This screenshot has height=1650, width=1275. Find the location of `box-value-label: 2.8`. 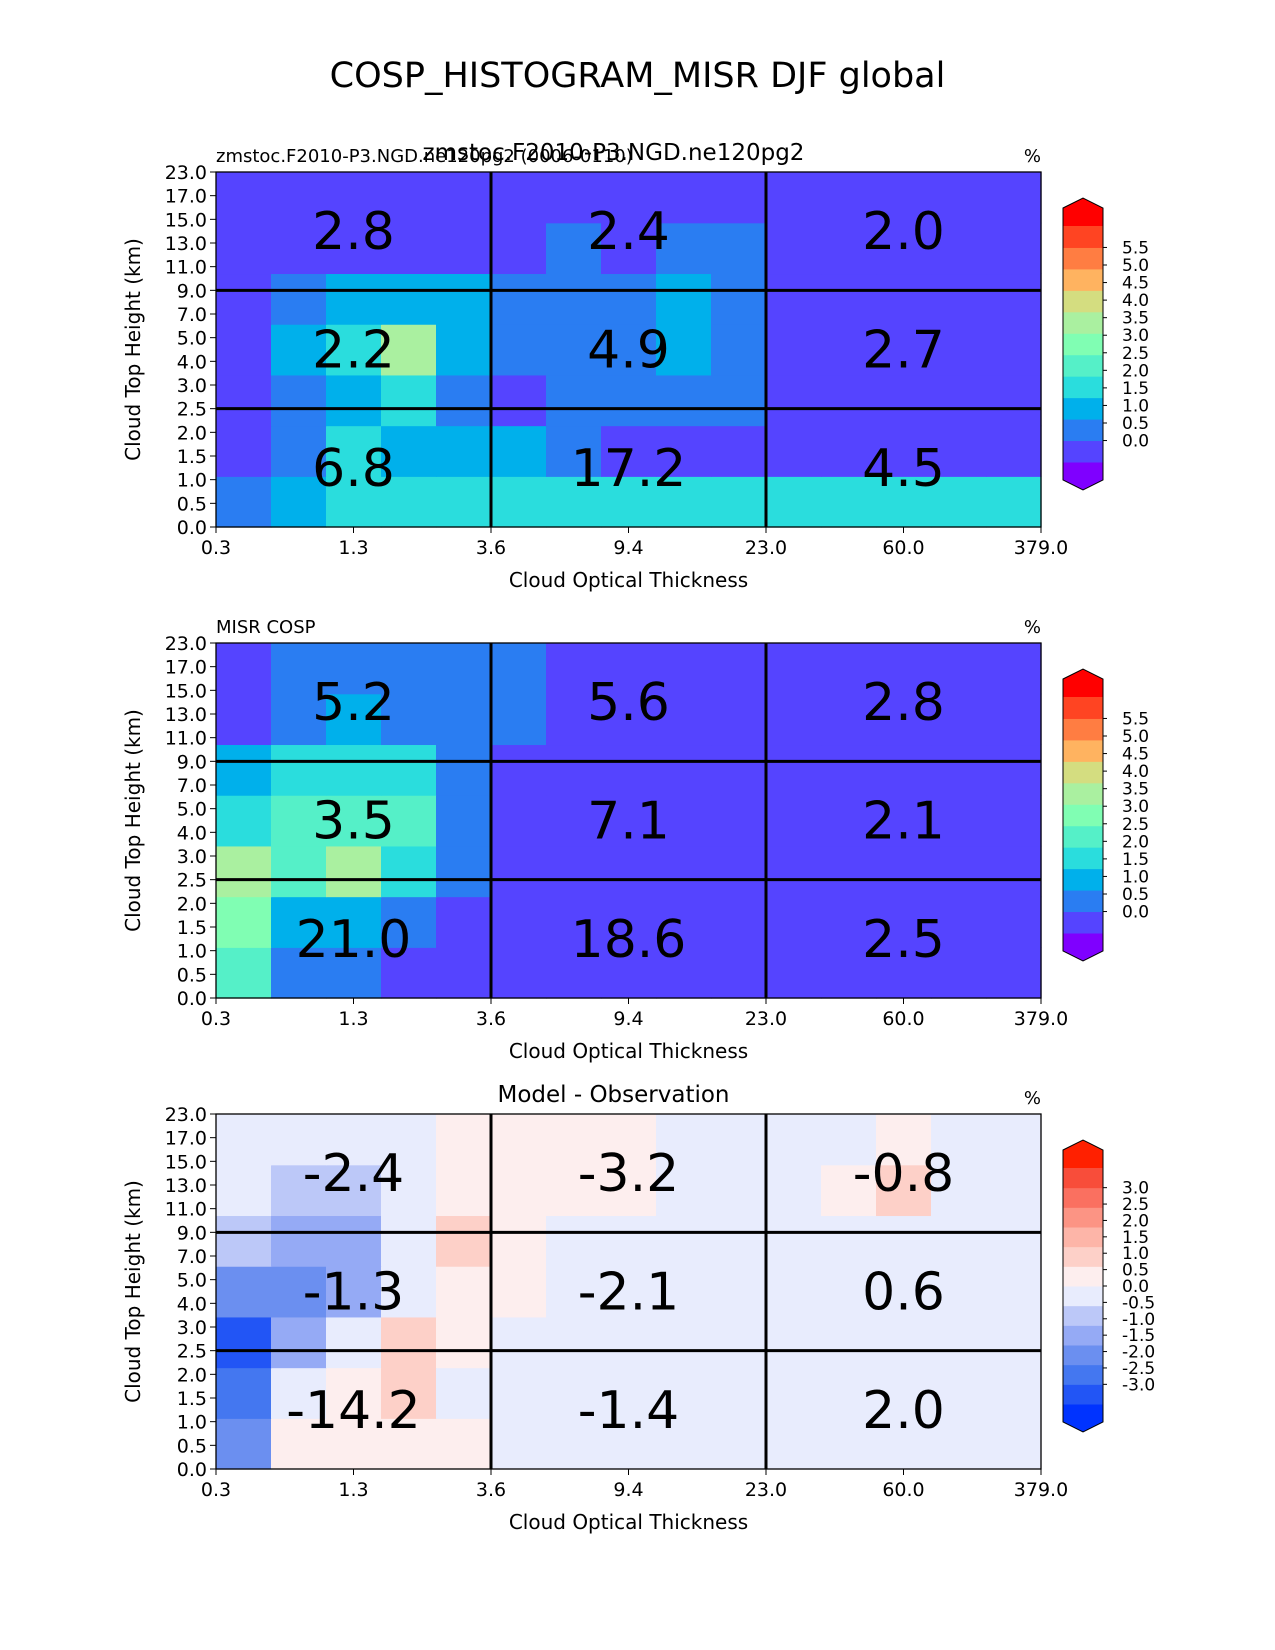

box-value-label: 2.8 is located at coordinates (903, 703).